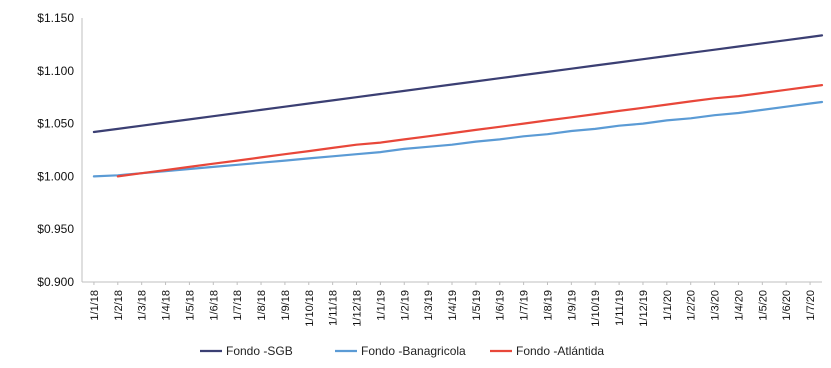 This screenshot has height=368, width=831. What do you see at coordinates (358, 308) in the screenshot?
I see `x-tick-label: 1/12/18` at bounding box center [358, 308].